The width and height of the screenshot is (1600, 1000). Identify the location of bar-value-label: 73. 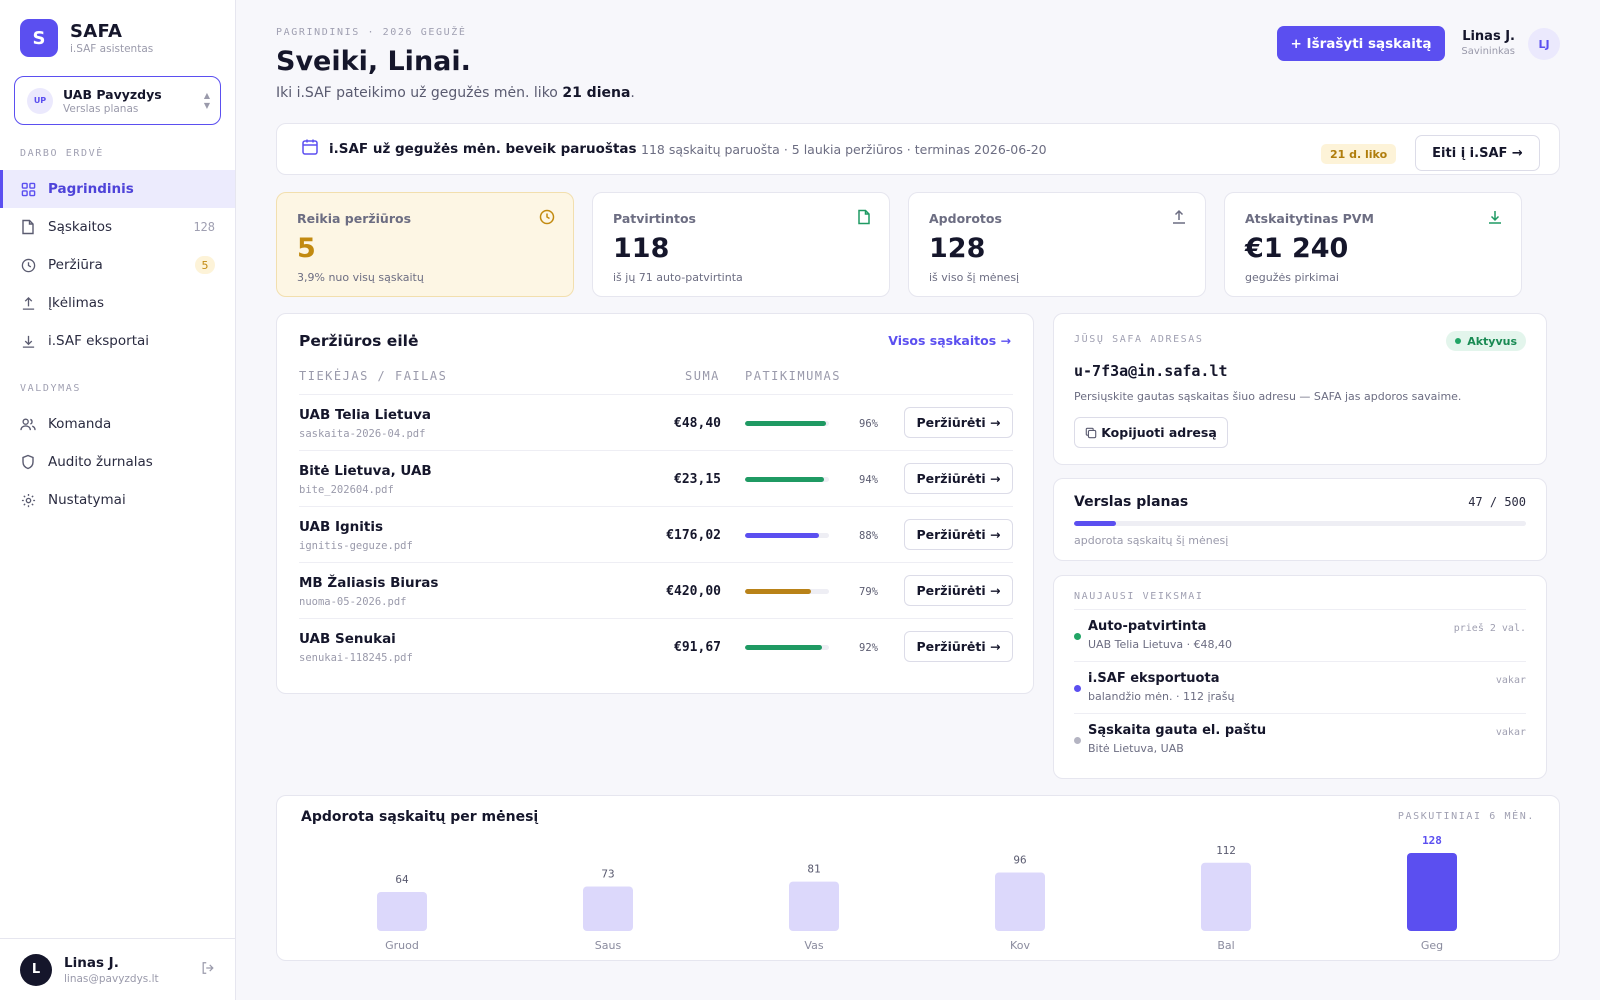
(607, 874).